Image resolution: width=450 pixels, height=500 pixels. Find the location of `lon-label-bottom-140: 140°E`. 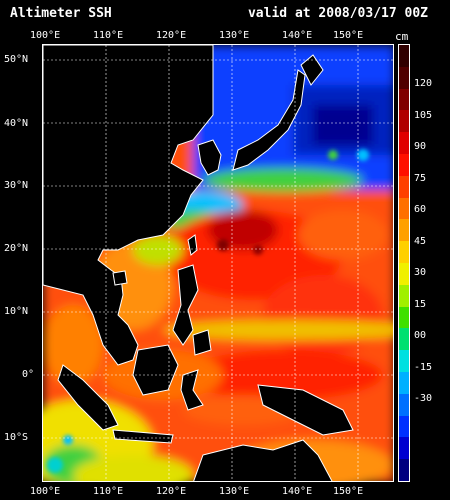

lon-label-bottom-140: 140°E is located at coordinates (297, 491).